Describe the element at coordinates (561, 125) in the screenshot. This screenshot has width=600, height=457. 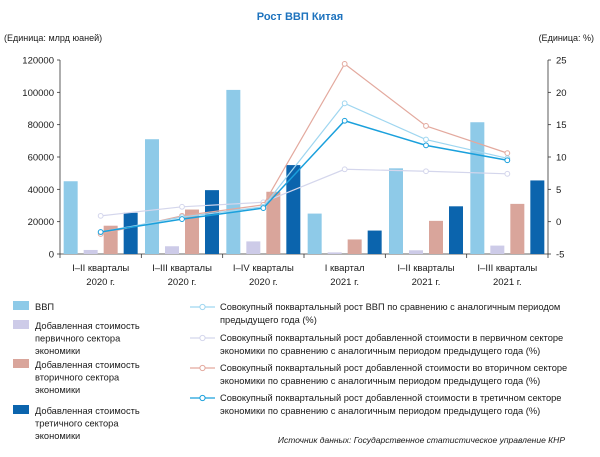
I see `right-tick-label: 15` at that location.